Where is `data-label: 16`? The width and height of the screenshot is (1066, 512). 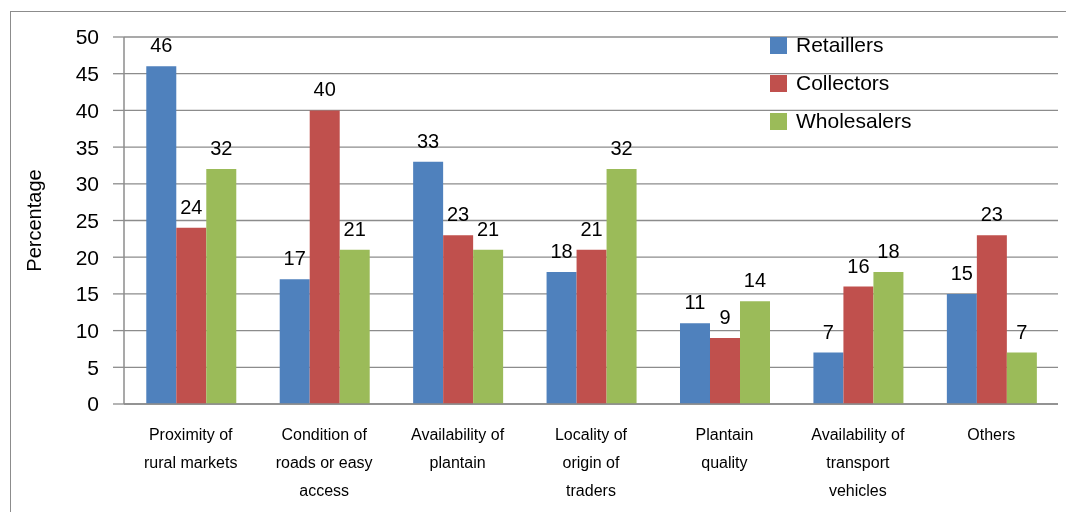
data-label: 16 is located at coordinates (858, 265).